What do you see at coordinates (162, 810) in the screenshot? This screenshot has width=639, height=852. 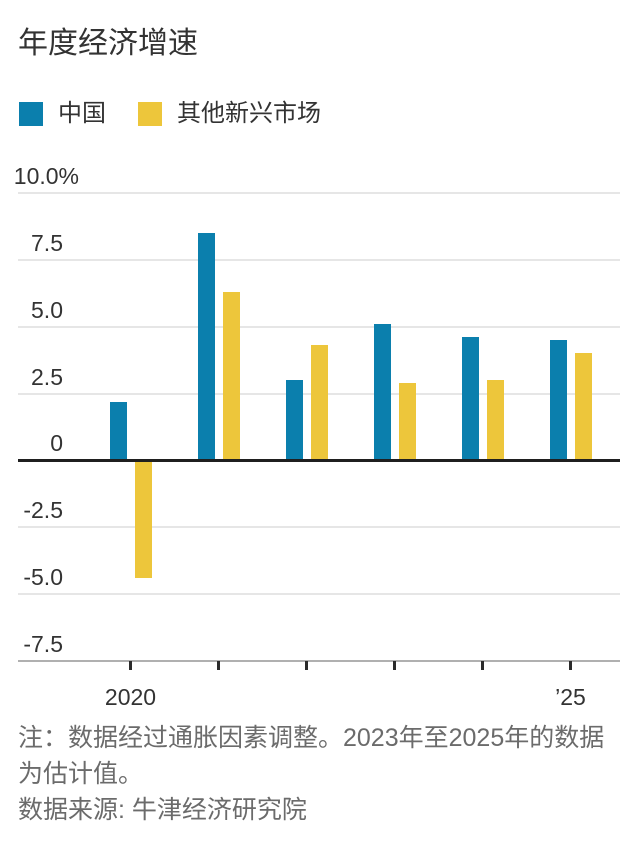 I see `chart-source: 数据来源: 牛津经济研究院` at bounding box center [162, 810].